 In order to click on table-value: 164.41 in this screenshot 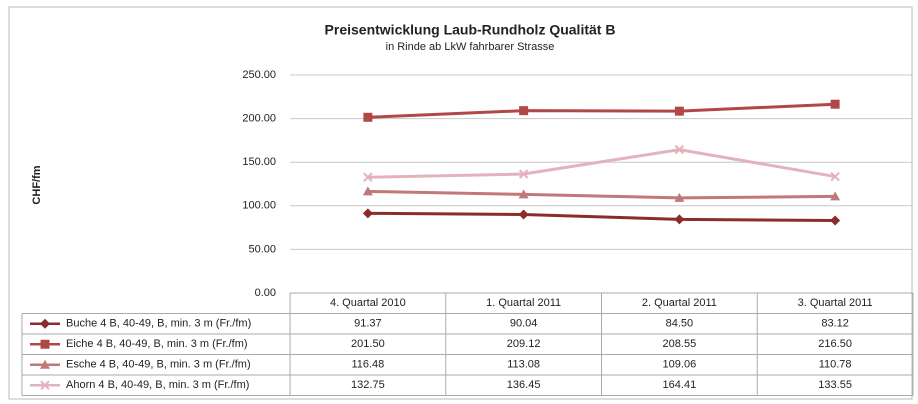, I will do `click(680, 385)`.